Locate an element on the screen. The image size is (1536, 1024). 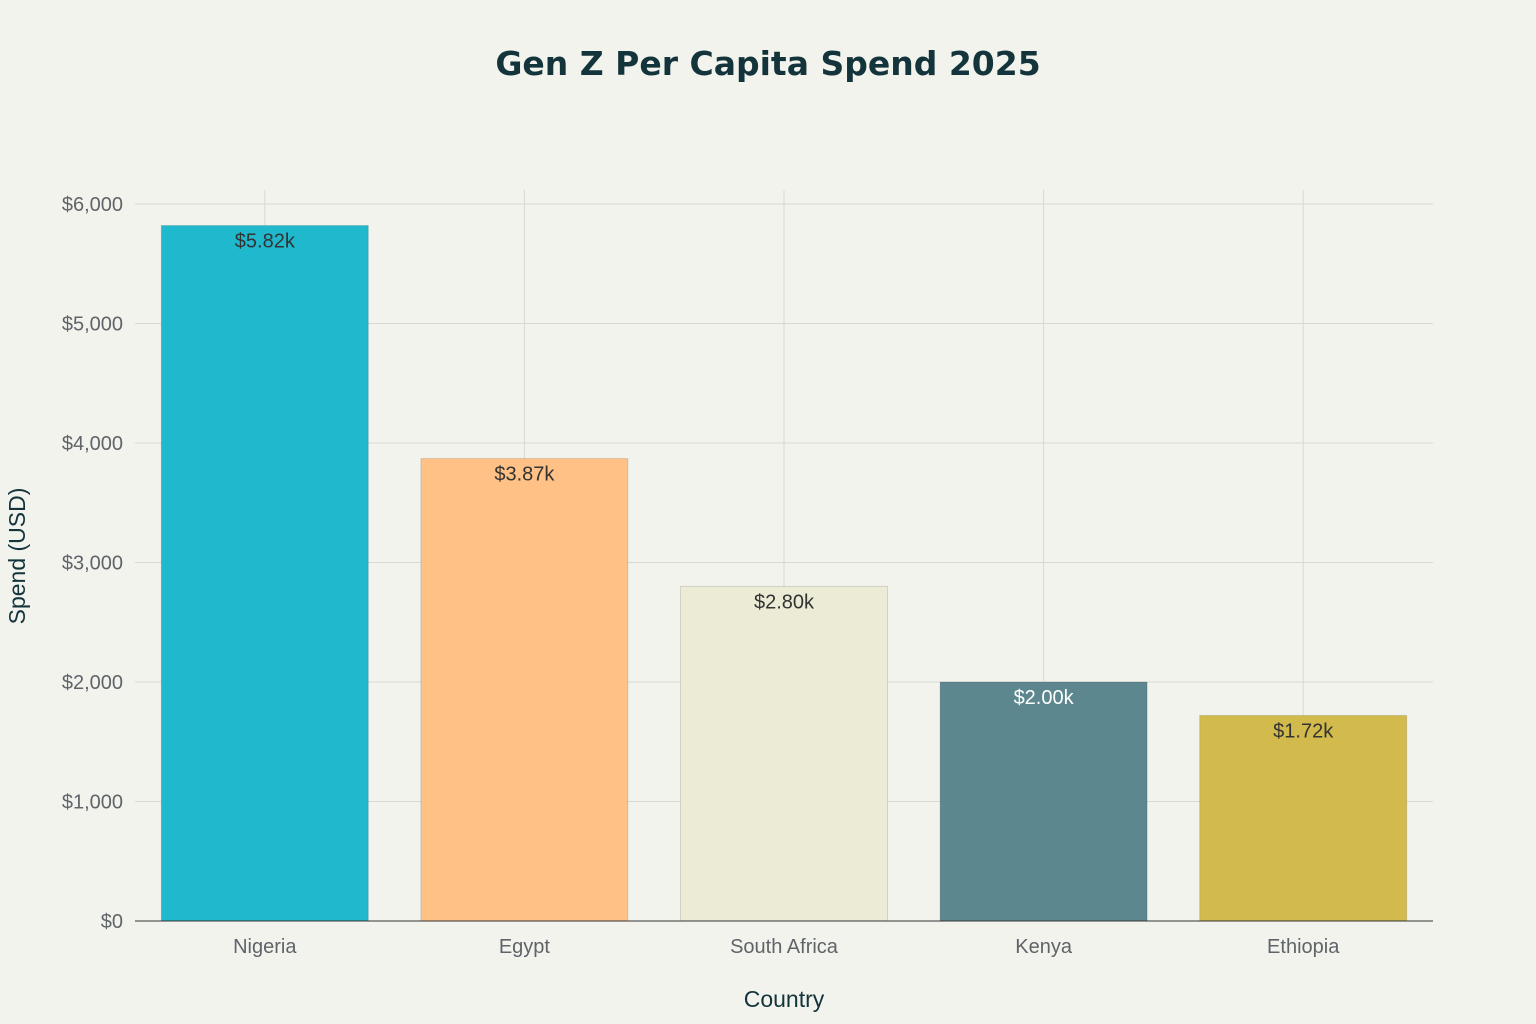
x-tick-label: Ethiopia is located at coordinates (1303, 947).